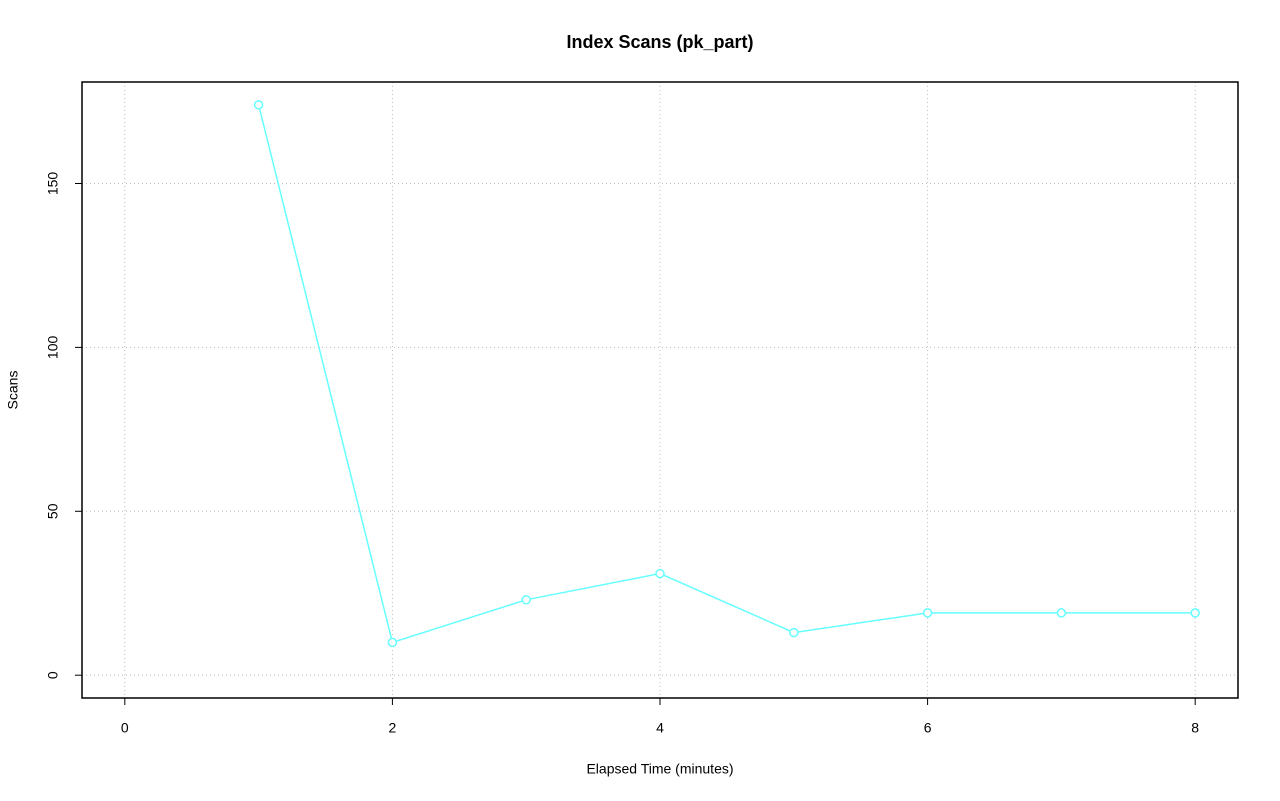  What do you see at coordinates (53, 184) in the screenshot?
I see `y-tick-label: 150` at bounding box center [53, 184].